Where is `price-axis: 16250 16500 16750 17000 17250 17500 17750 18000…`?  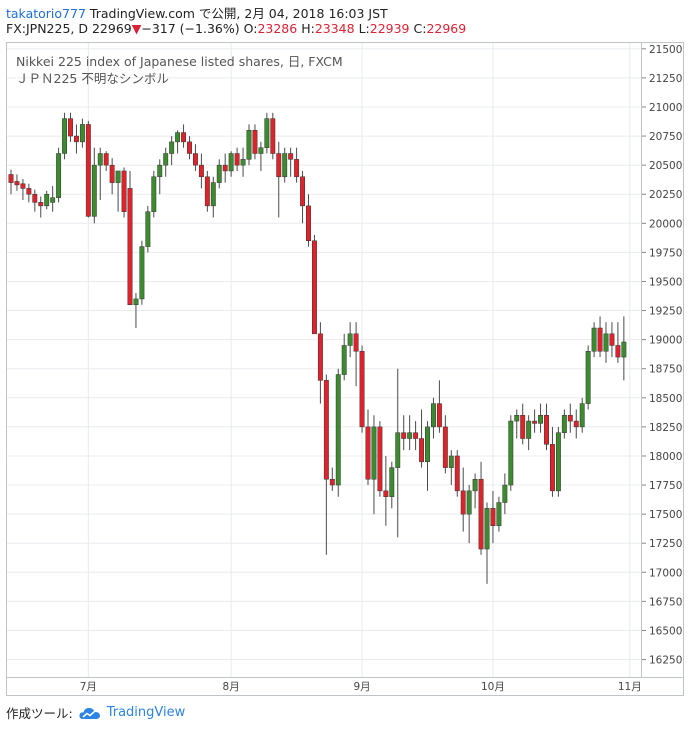
price-axis: 16250 16500 16750 17000 17250 17500 17750 18000… is located at coordinates (663, 360).